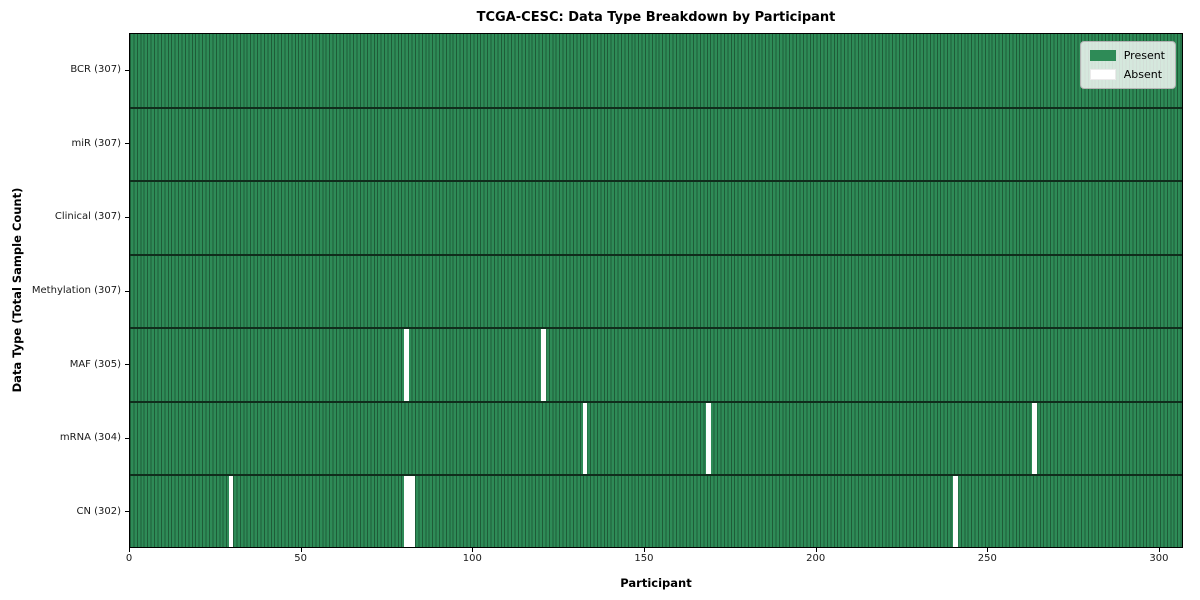 This screenshot has height=600, width=1200. What do you see at coordinates (90, 438) in the screenshot?
I see `y-tick-label-mrna: mRNA (304)` at bounding box center [90, 438].